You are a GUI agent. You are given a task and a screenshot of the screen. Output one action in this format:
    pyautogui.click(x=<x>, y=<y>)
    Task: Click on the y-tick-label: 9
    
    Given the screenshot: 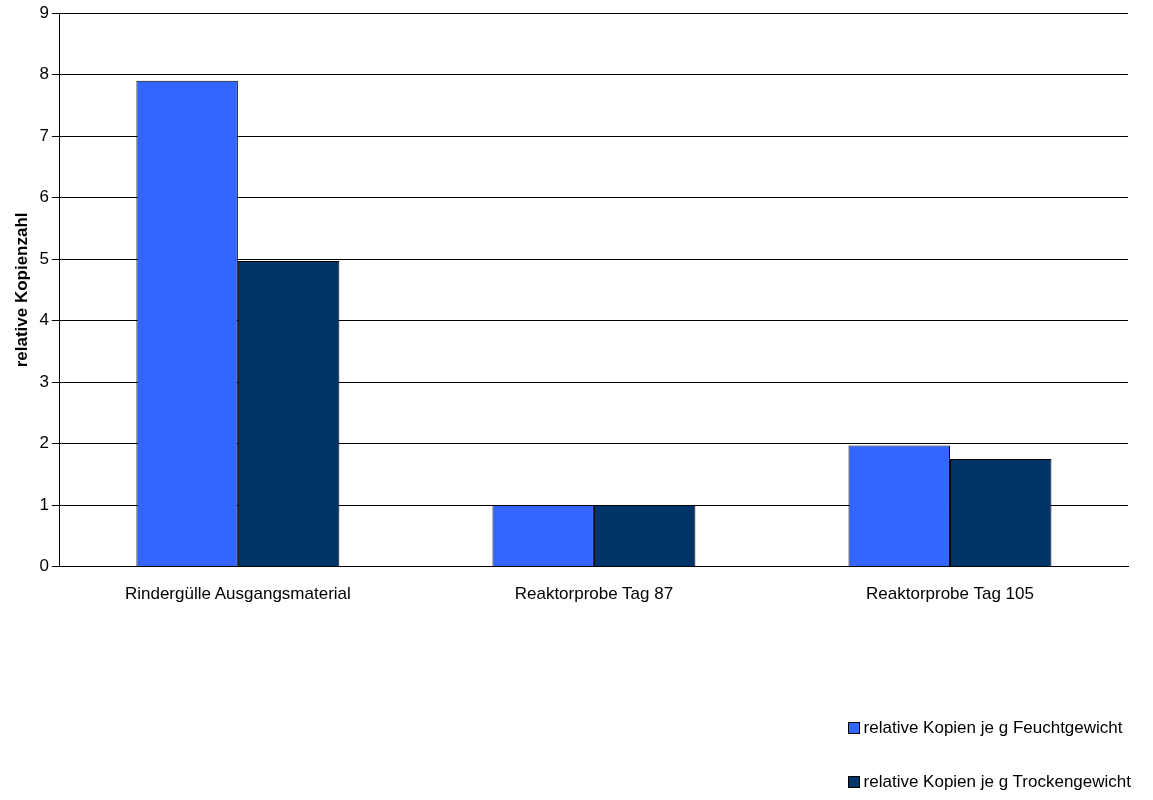 What is the action you would take?
    pyautogui.click(x=44, y=12)
    